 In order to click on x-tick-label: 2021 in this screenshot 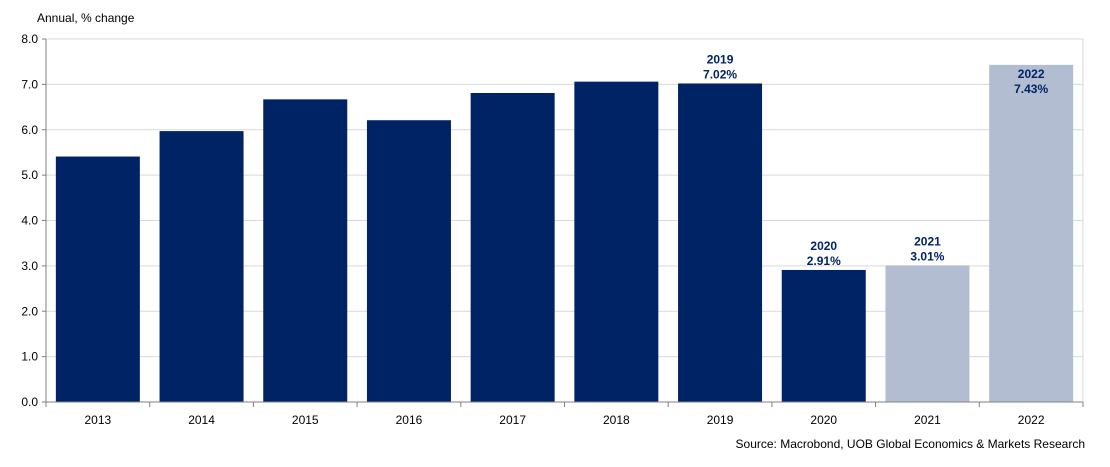, I will do `click(927, 420)`.